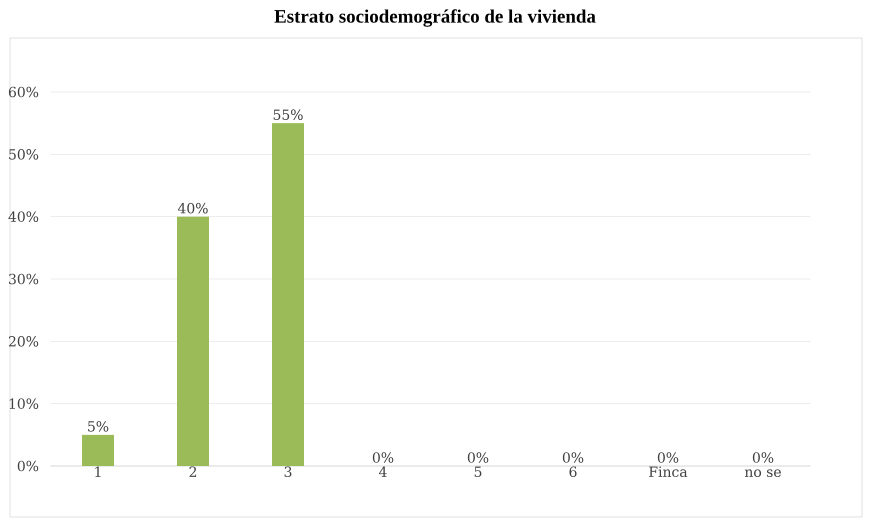  What do you see at coordinates (193, 208) in the screenshot?
I see `data-label: 40%` at bounding box center [193, 208].